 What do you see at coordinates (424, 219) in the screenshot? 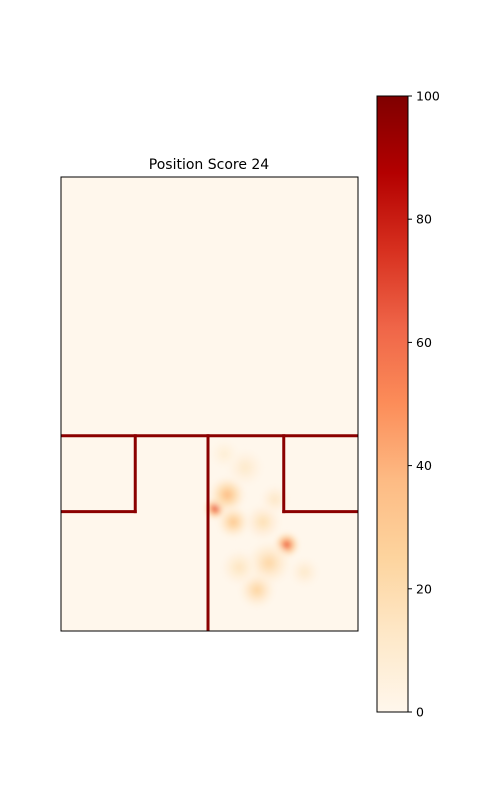
I see `colorbar-tick-label: 80` at bounding box center [424, 219].